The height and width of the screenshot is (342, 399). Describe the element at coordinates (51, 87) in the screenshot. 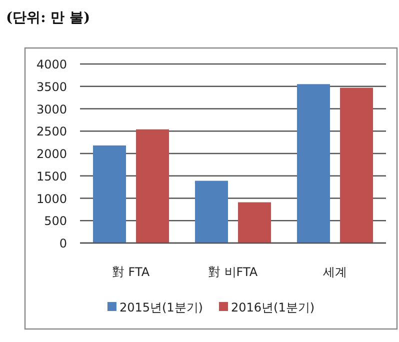

I see `y-tick-label: 3500` at that location.